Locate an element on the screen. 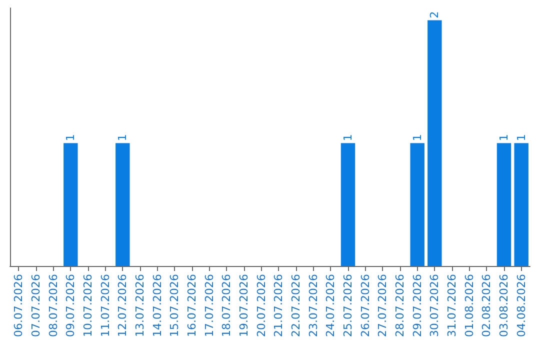  data-label: 2 is located at coordinates (435, 14).